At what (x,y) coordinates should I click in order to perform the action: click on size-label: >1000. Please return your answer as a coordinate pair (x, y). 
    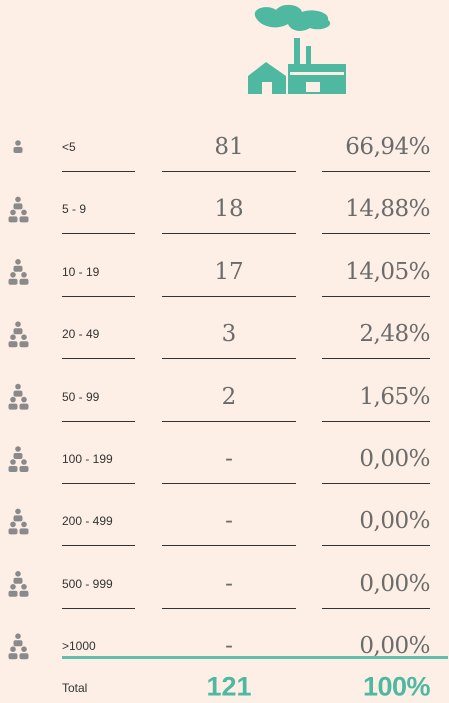
    Looking at the image, I should click on (79, 646).